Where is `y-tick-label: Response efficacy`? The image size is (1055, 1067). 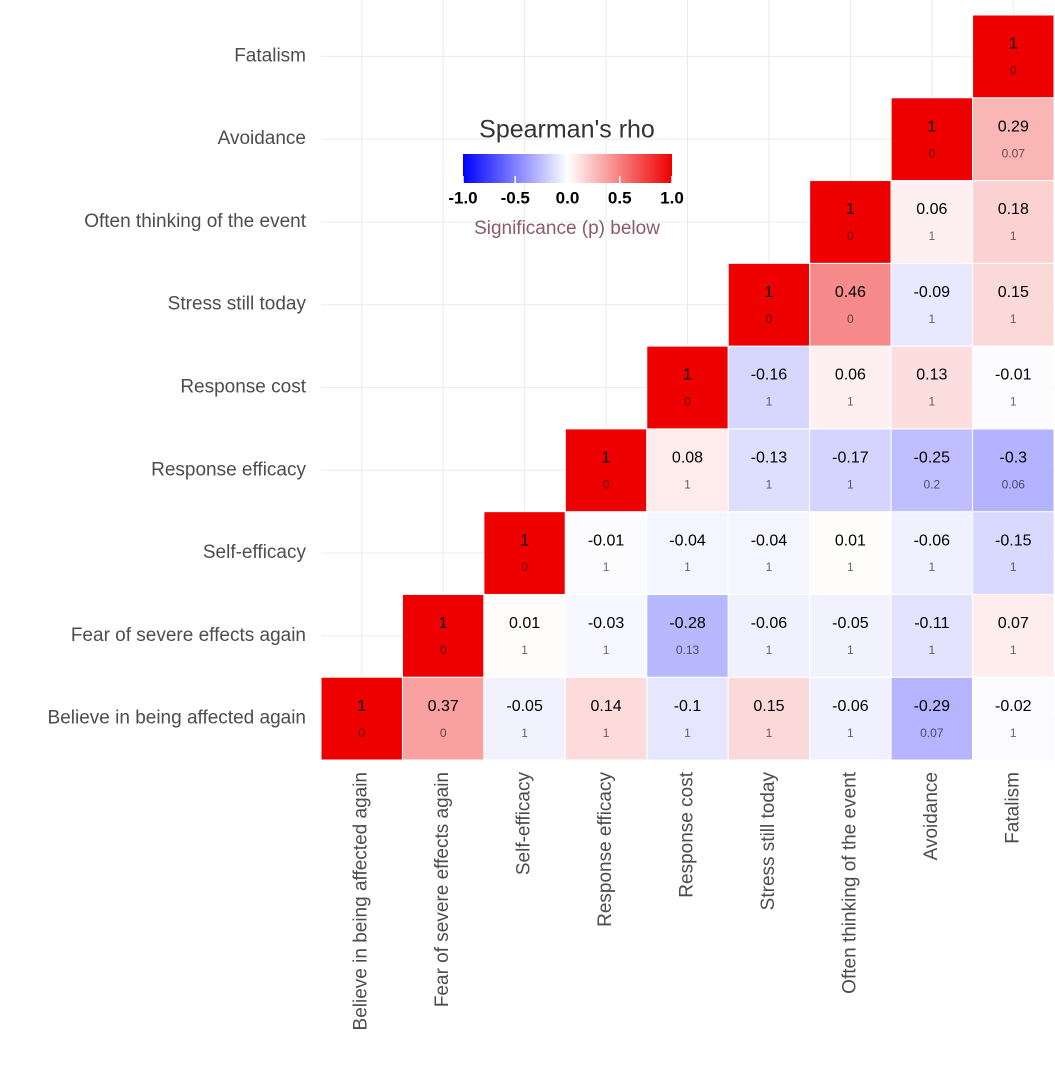 y-tick-label: Response efficacy is located at coordinates (228, 469).